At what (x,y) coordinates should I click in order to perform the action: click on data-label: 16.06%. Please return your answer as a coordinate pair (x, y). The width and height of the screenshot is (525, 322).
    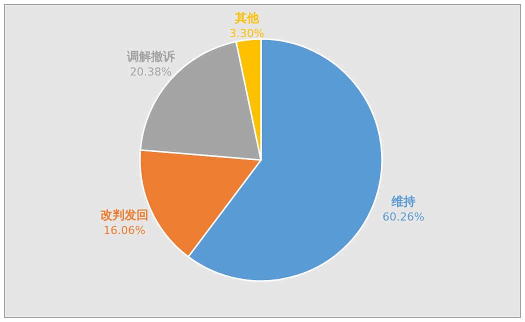
    Looking at the image, I should click on (125, 231).